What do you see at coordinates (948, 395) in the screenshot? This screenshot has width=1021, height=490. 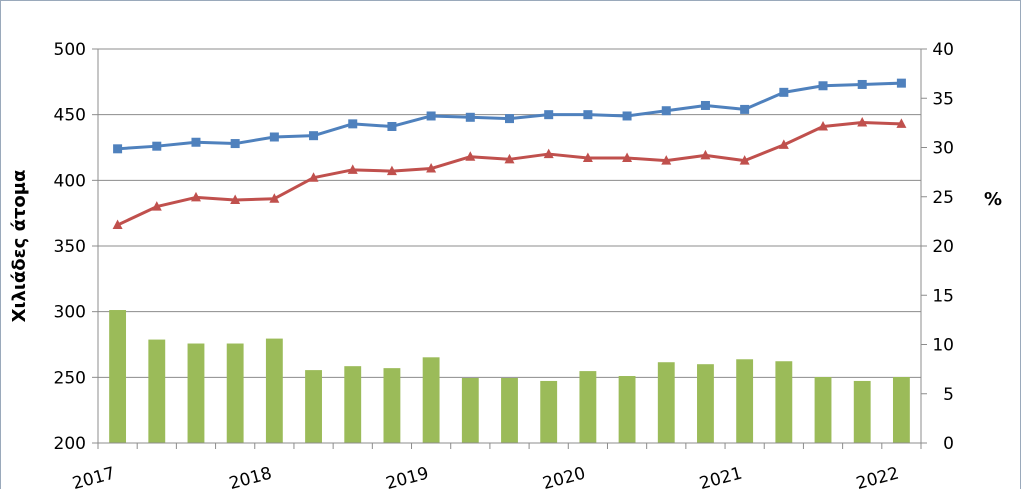 I see `y-tick-label-right: 5` at bounding box center [948, 395].